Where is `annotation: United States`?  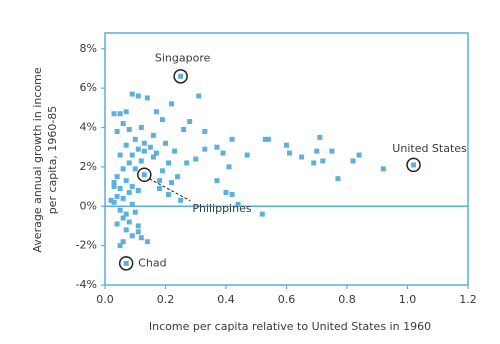 annotation: United States is located at coordinates (429, 148).